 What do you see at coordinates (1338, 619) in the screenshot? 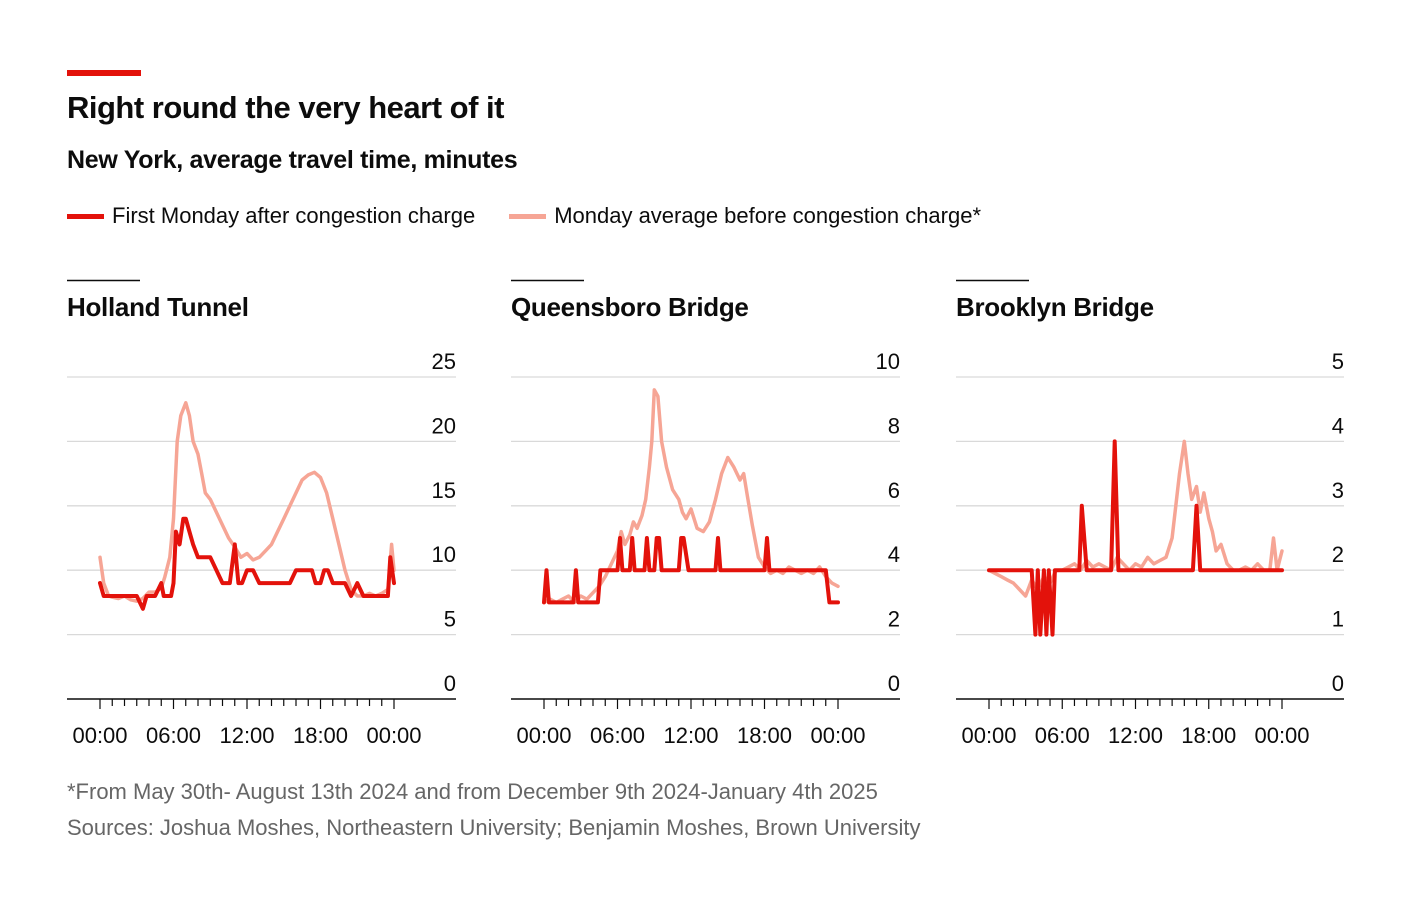
I see `y-tick-label: 1` at bounding box center [1338, 619].